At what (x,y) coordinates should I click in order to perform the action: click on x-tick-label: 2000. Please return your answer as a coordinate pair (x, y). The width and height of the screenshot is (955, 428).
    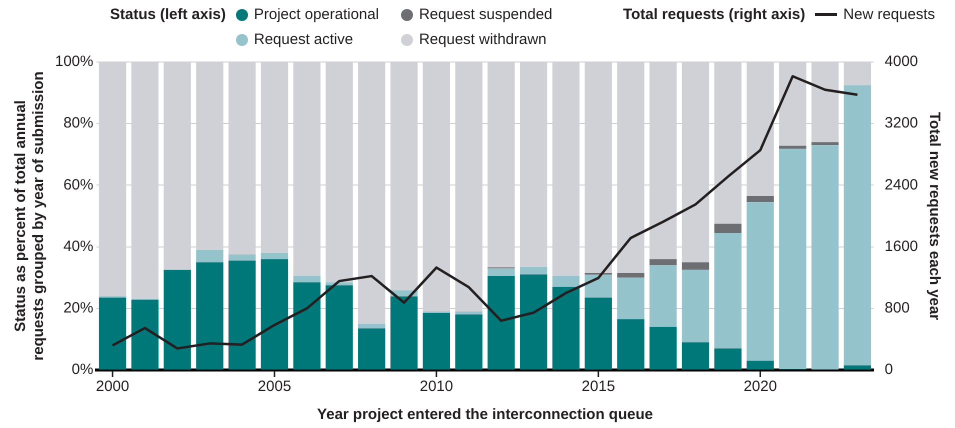
    Looking at the image, I should click on (113, 387).